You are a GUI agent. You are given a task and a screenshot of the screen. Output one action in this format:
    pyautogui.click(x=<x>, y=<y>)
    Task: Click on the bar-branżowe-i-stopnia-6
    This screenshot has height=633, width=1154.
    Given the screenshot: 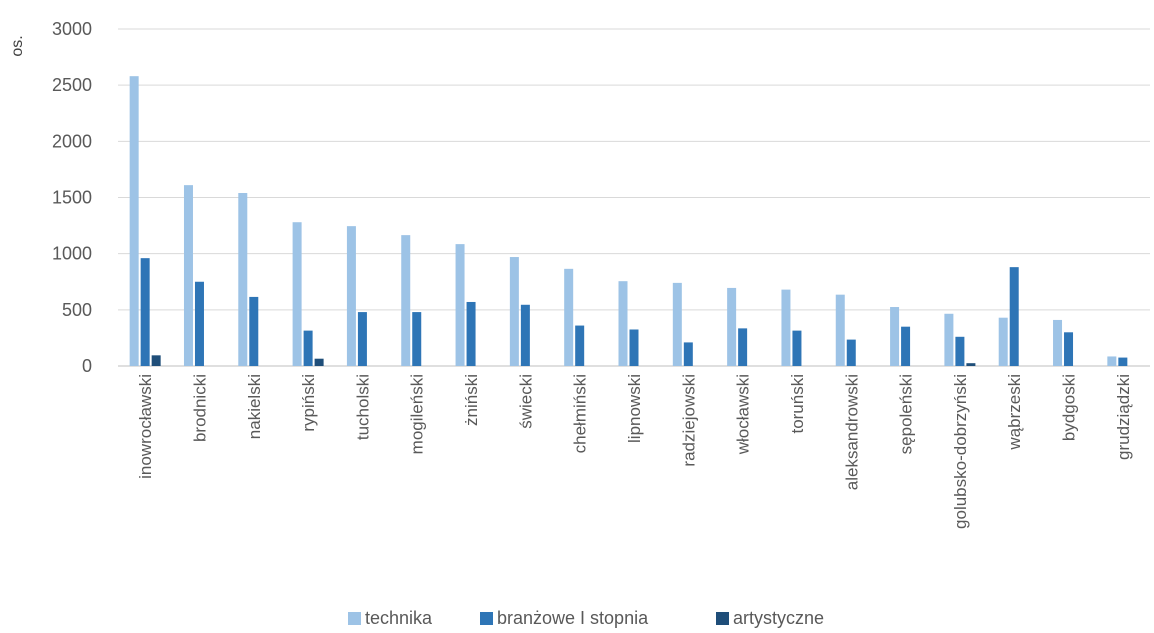 What is the action you would take?
    pyautogui.click(x=471, y=333)
    